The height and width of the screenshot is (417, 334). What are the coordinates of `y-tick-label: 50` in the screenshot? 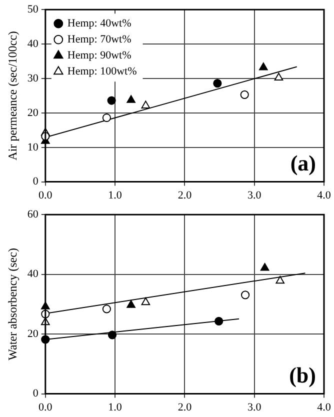 It's located at (33, 9).